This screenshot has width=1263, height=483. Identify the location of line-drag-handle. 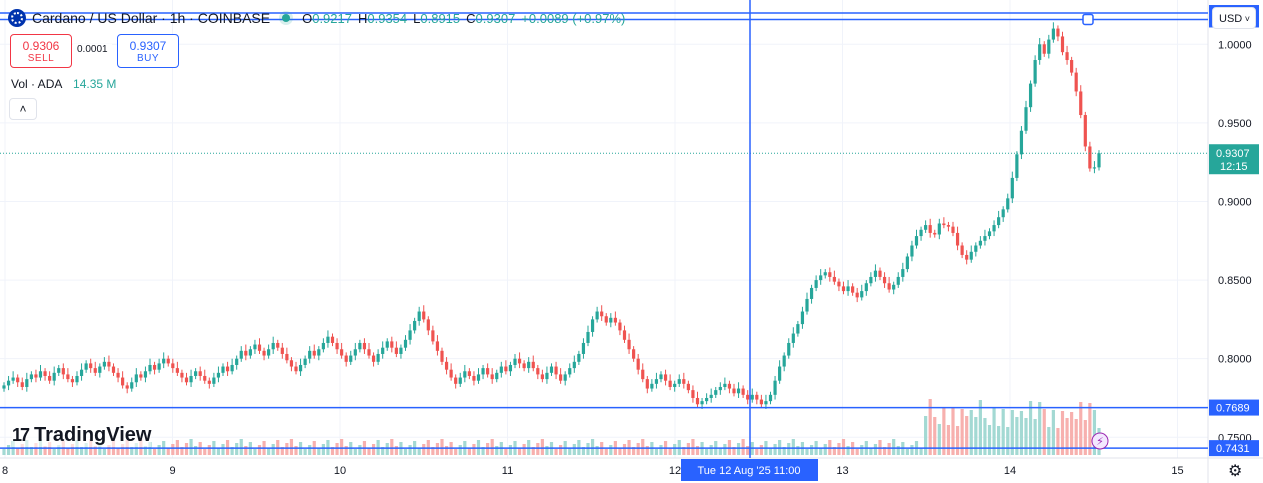
(1088, 19).